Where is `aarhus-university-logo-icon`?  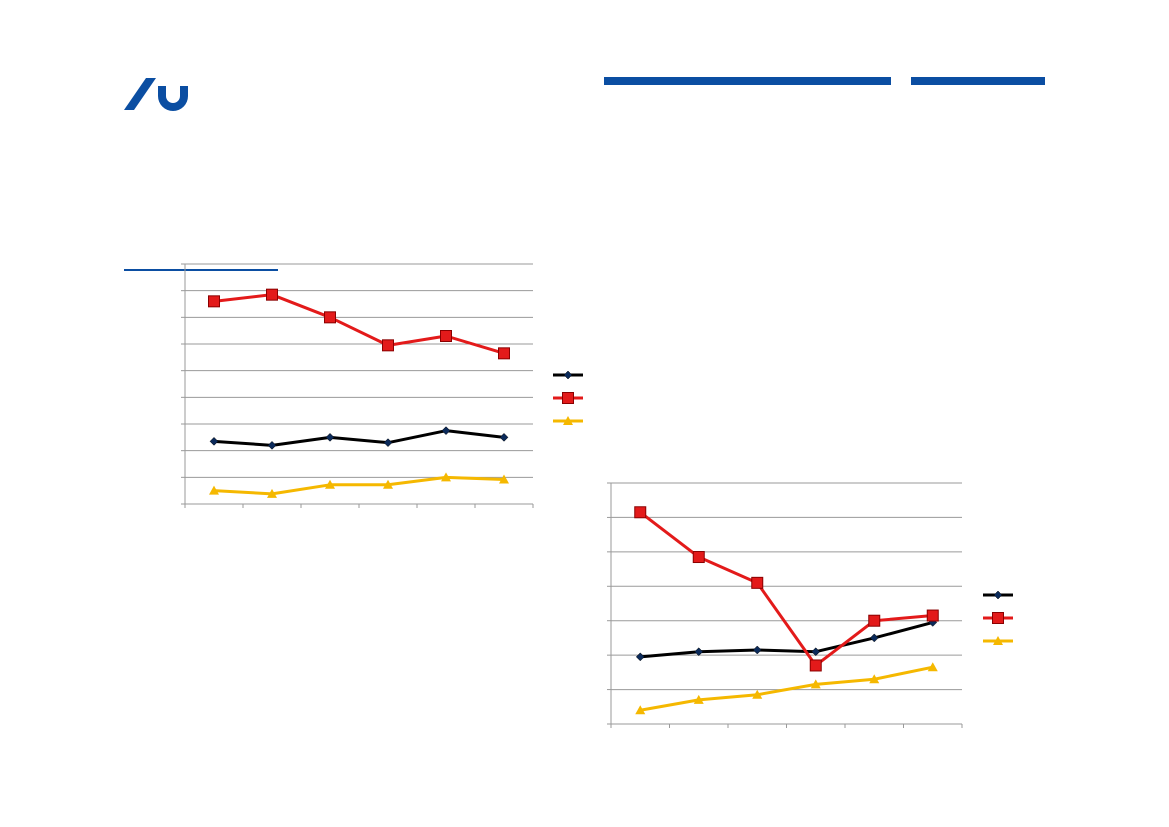 aarhus-university-logo-icon is located at coordinates (156, 94).